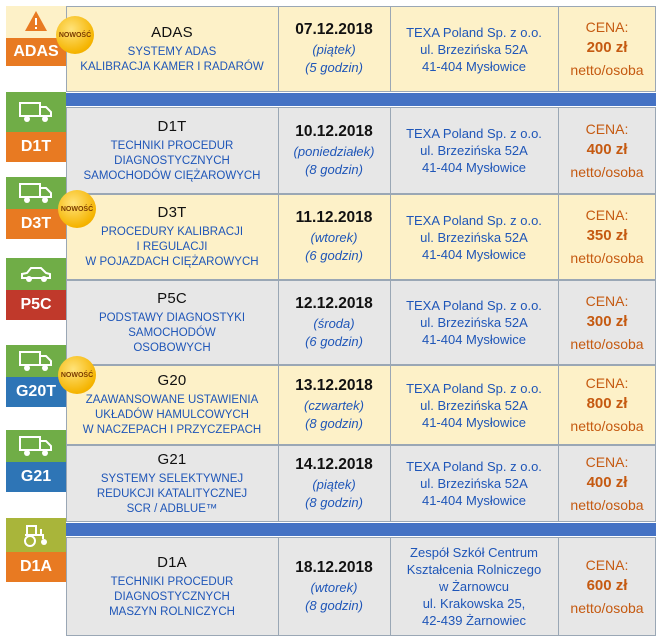 The height and width of the screenshot is (641, 660). I want to click on course-date: 07.12.2018, so click(334, 29).